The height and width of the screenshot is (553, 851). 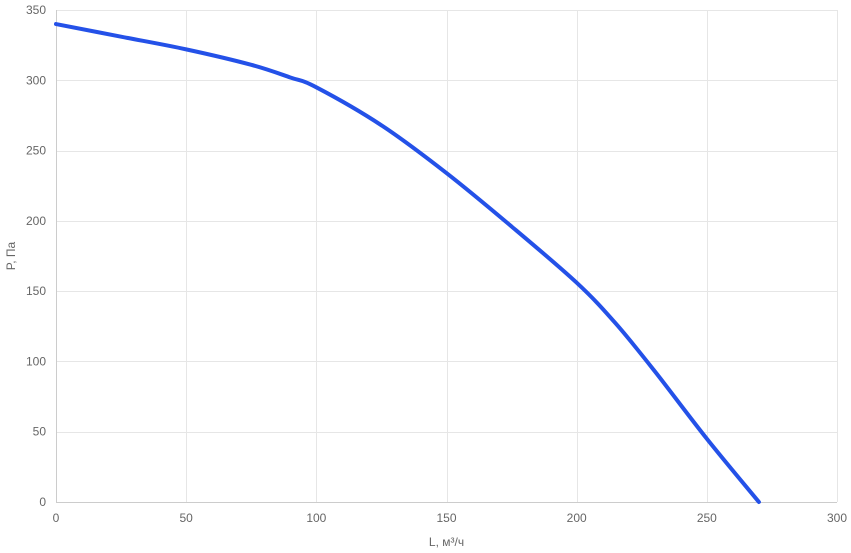 I want to click on x-tick-label: 0, so click(x=56, y=518).